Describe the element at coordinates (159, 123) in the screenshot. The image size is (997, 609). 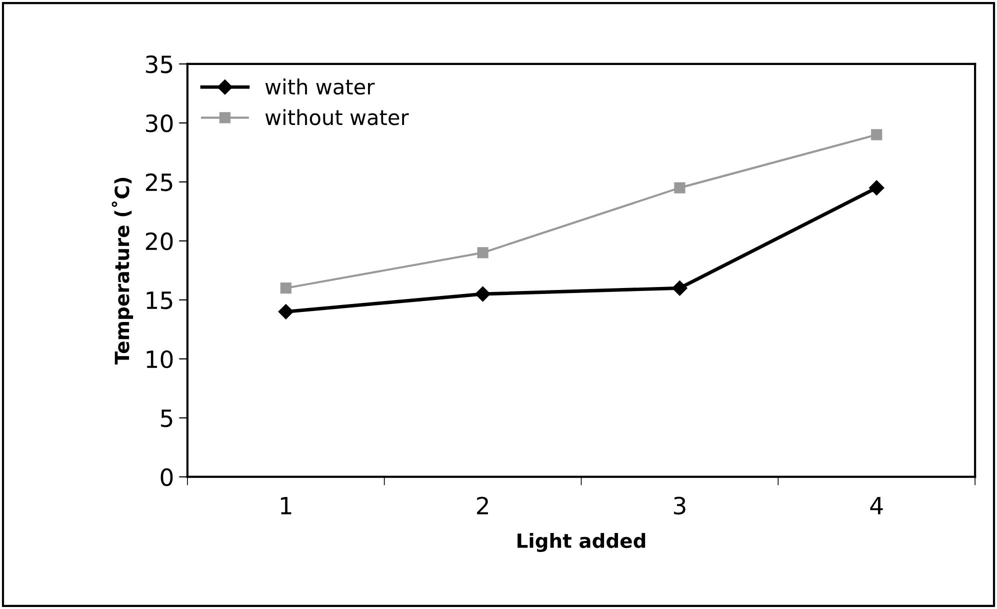
I see `y-tick-label: 30` at that location.